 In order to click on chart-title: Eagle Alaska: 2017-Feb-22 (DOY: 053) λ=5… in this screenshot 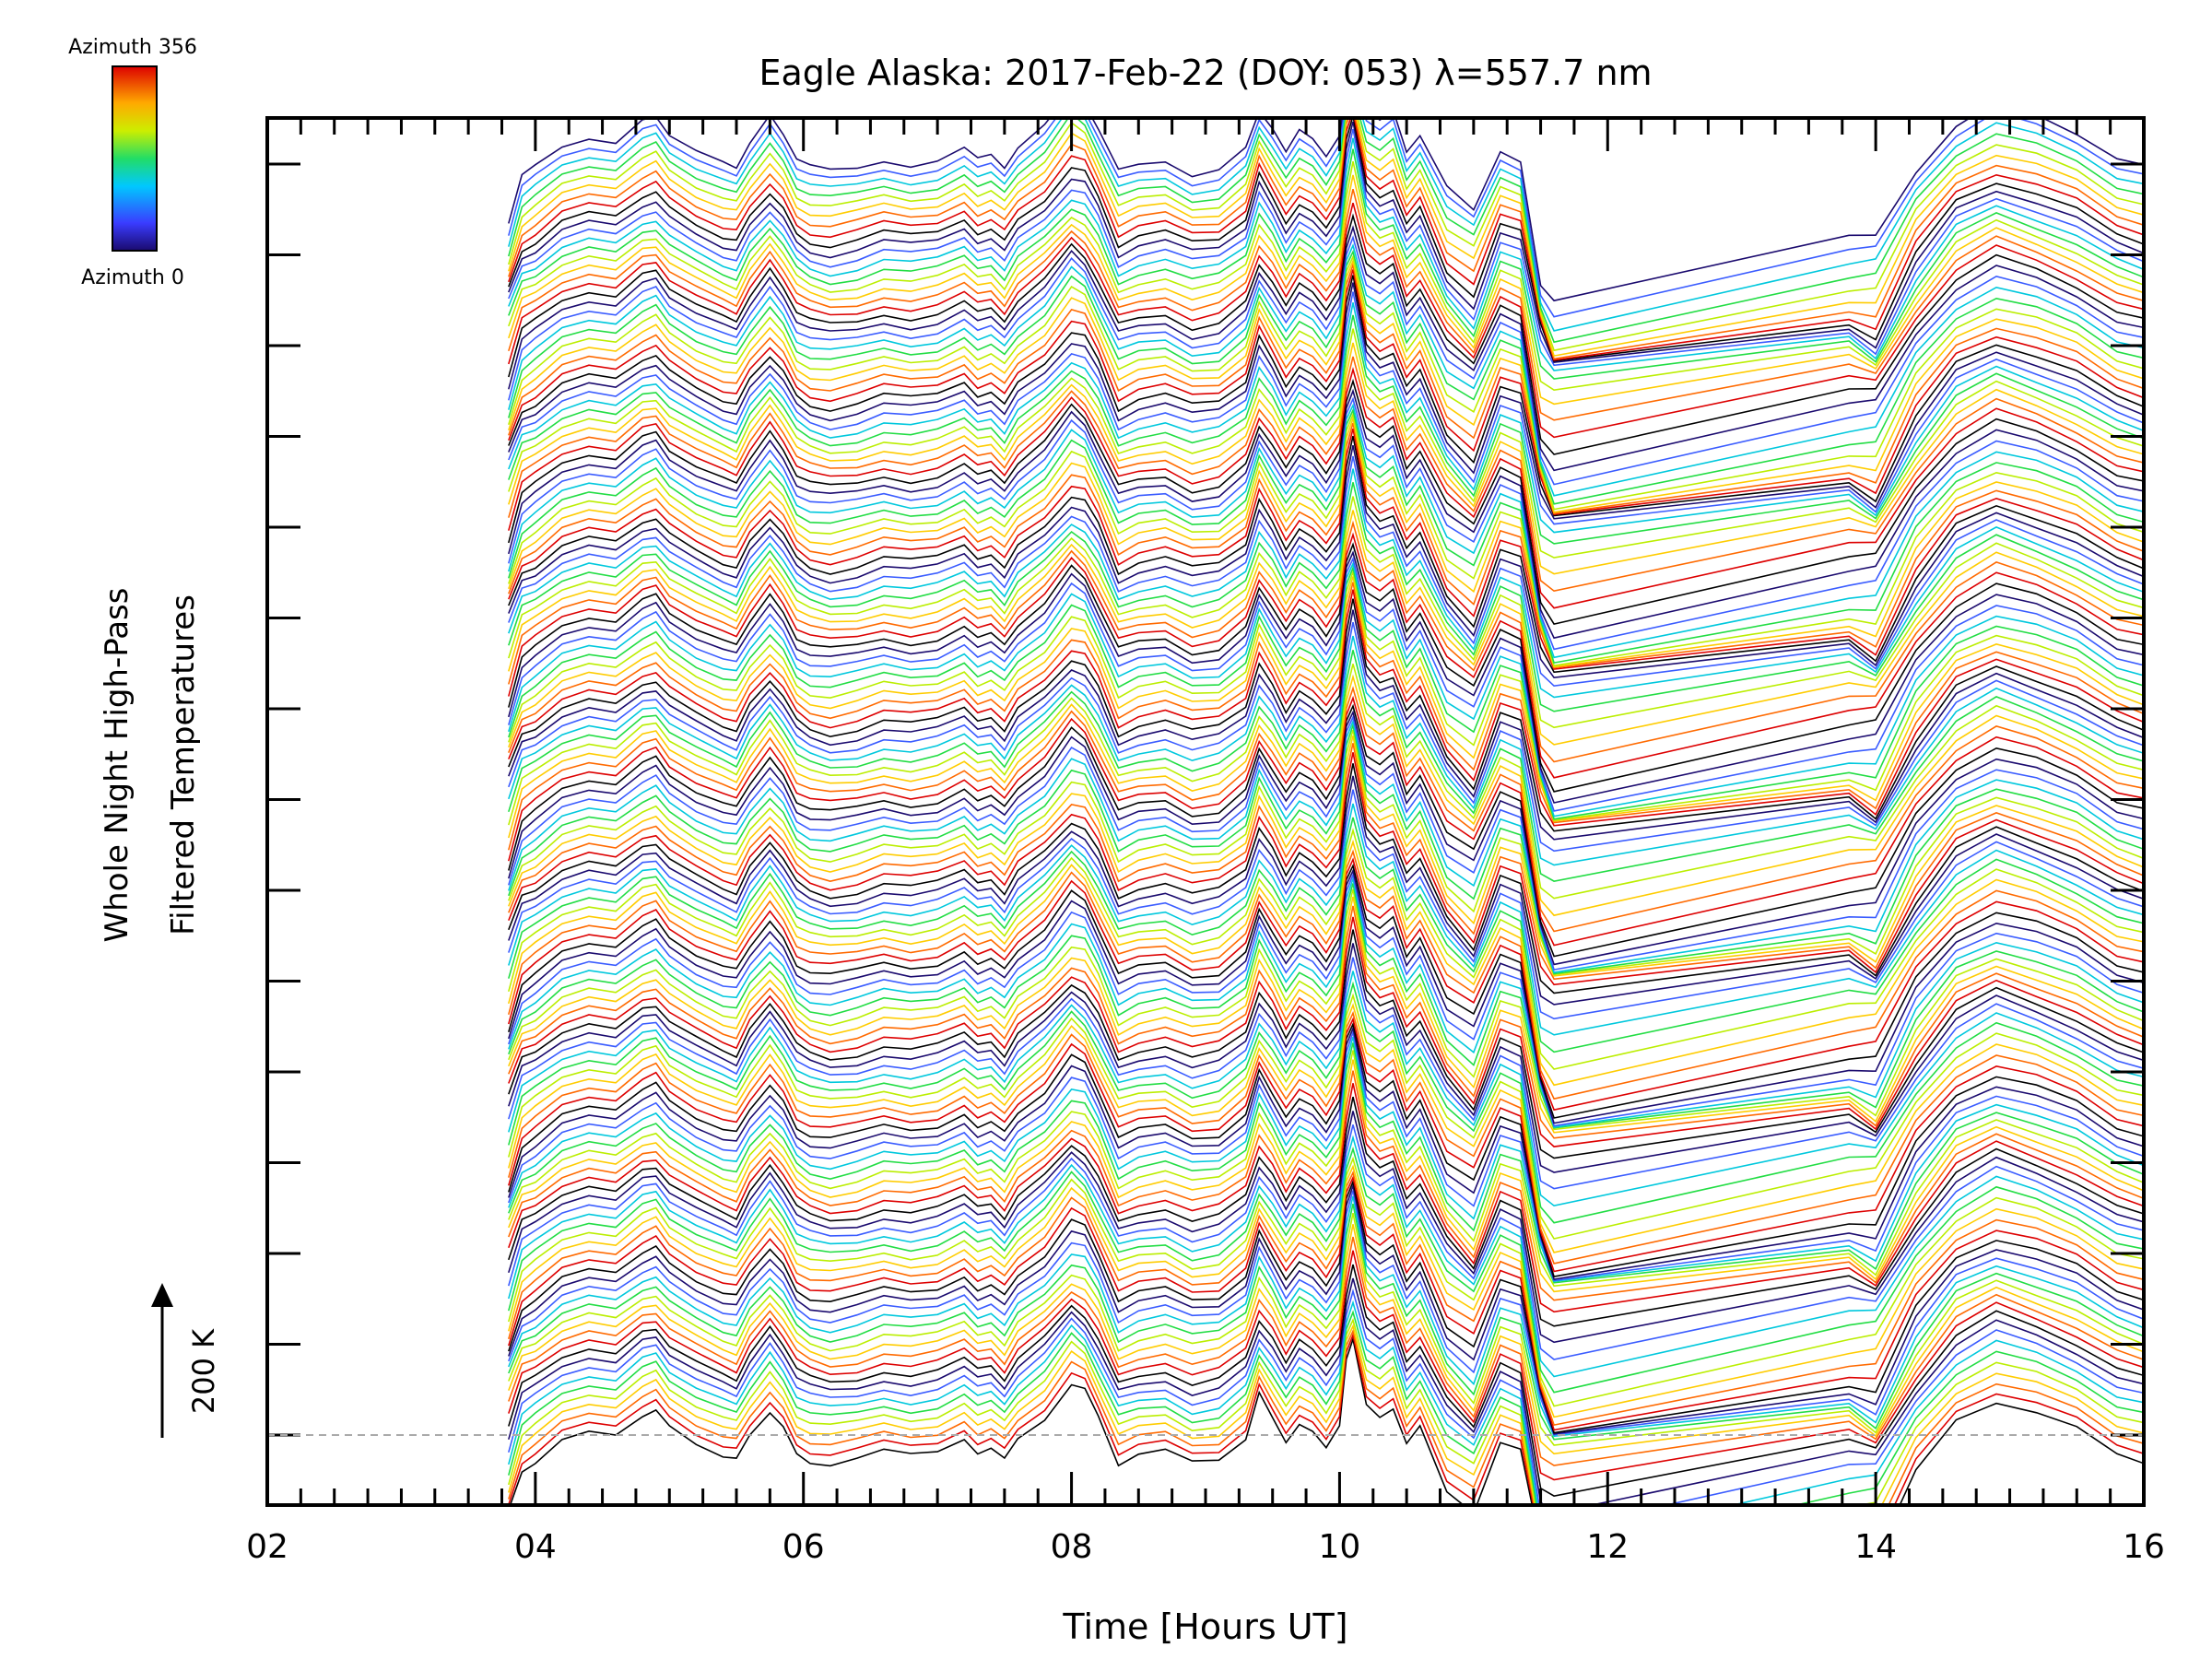, I will do `click(1205, 73)`.